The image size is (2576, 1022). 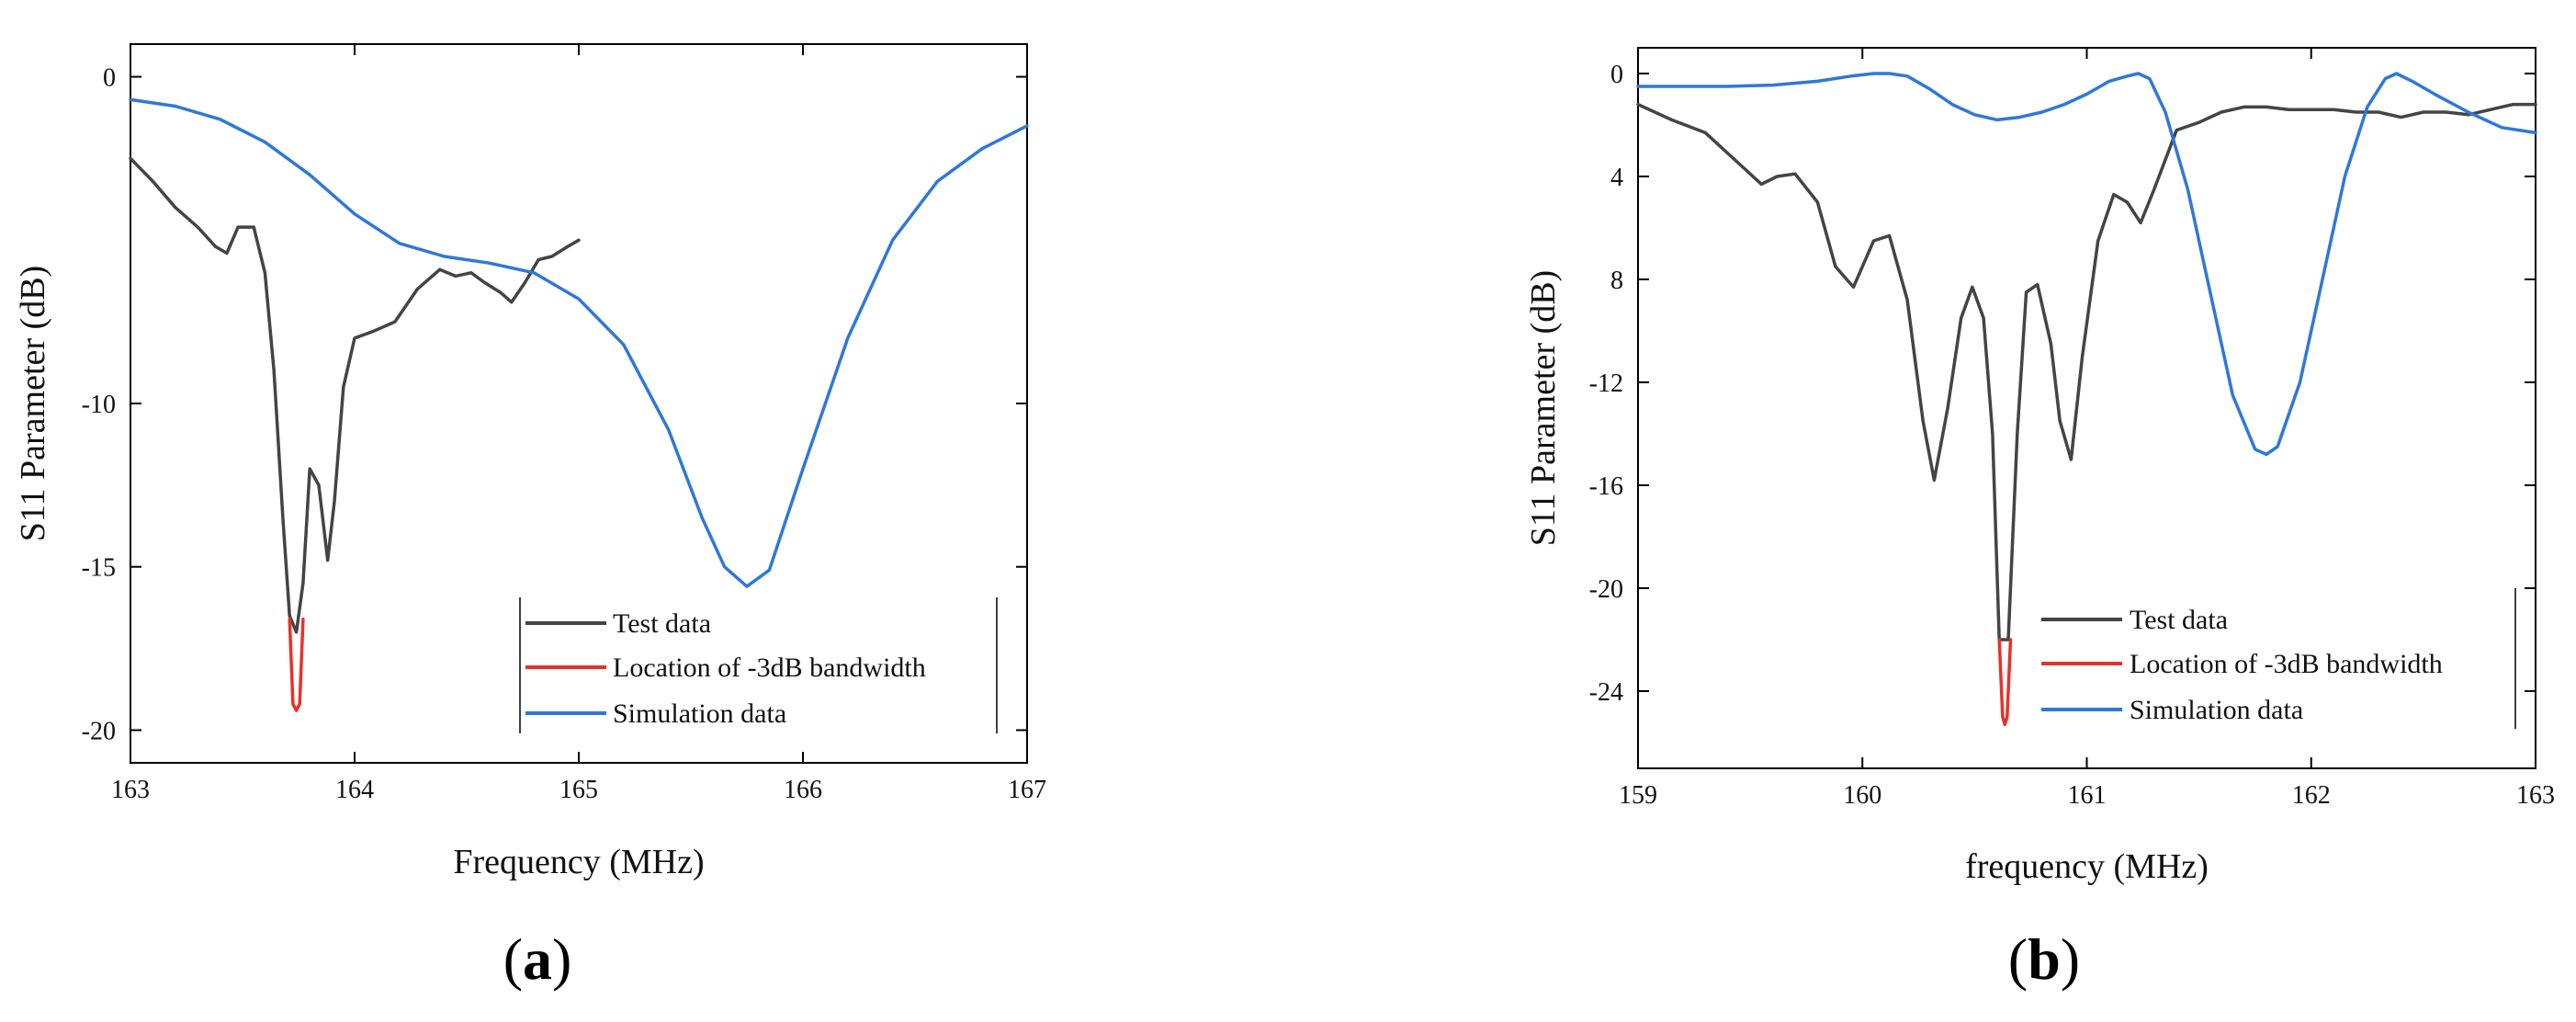 What do you see at coordinates (2087, 795) in the screenshot?
I see `x-tick-label: 161` at bounding box center [2087, 795].